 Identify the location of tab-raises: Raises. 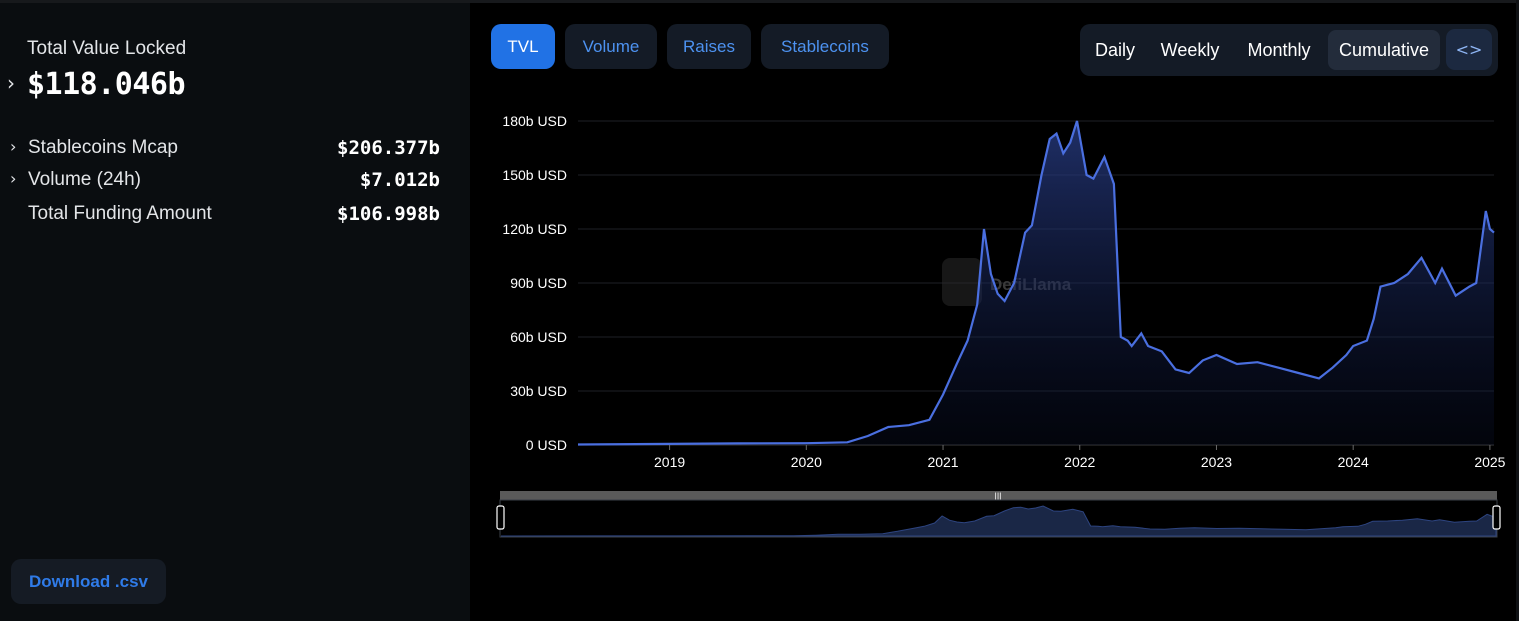
(709, 46).